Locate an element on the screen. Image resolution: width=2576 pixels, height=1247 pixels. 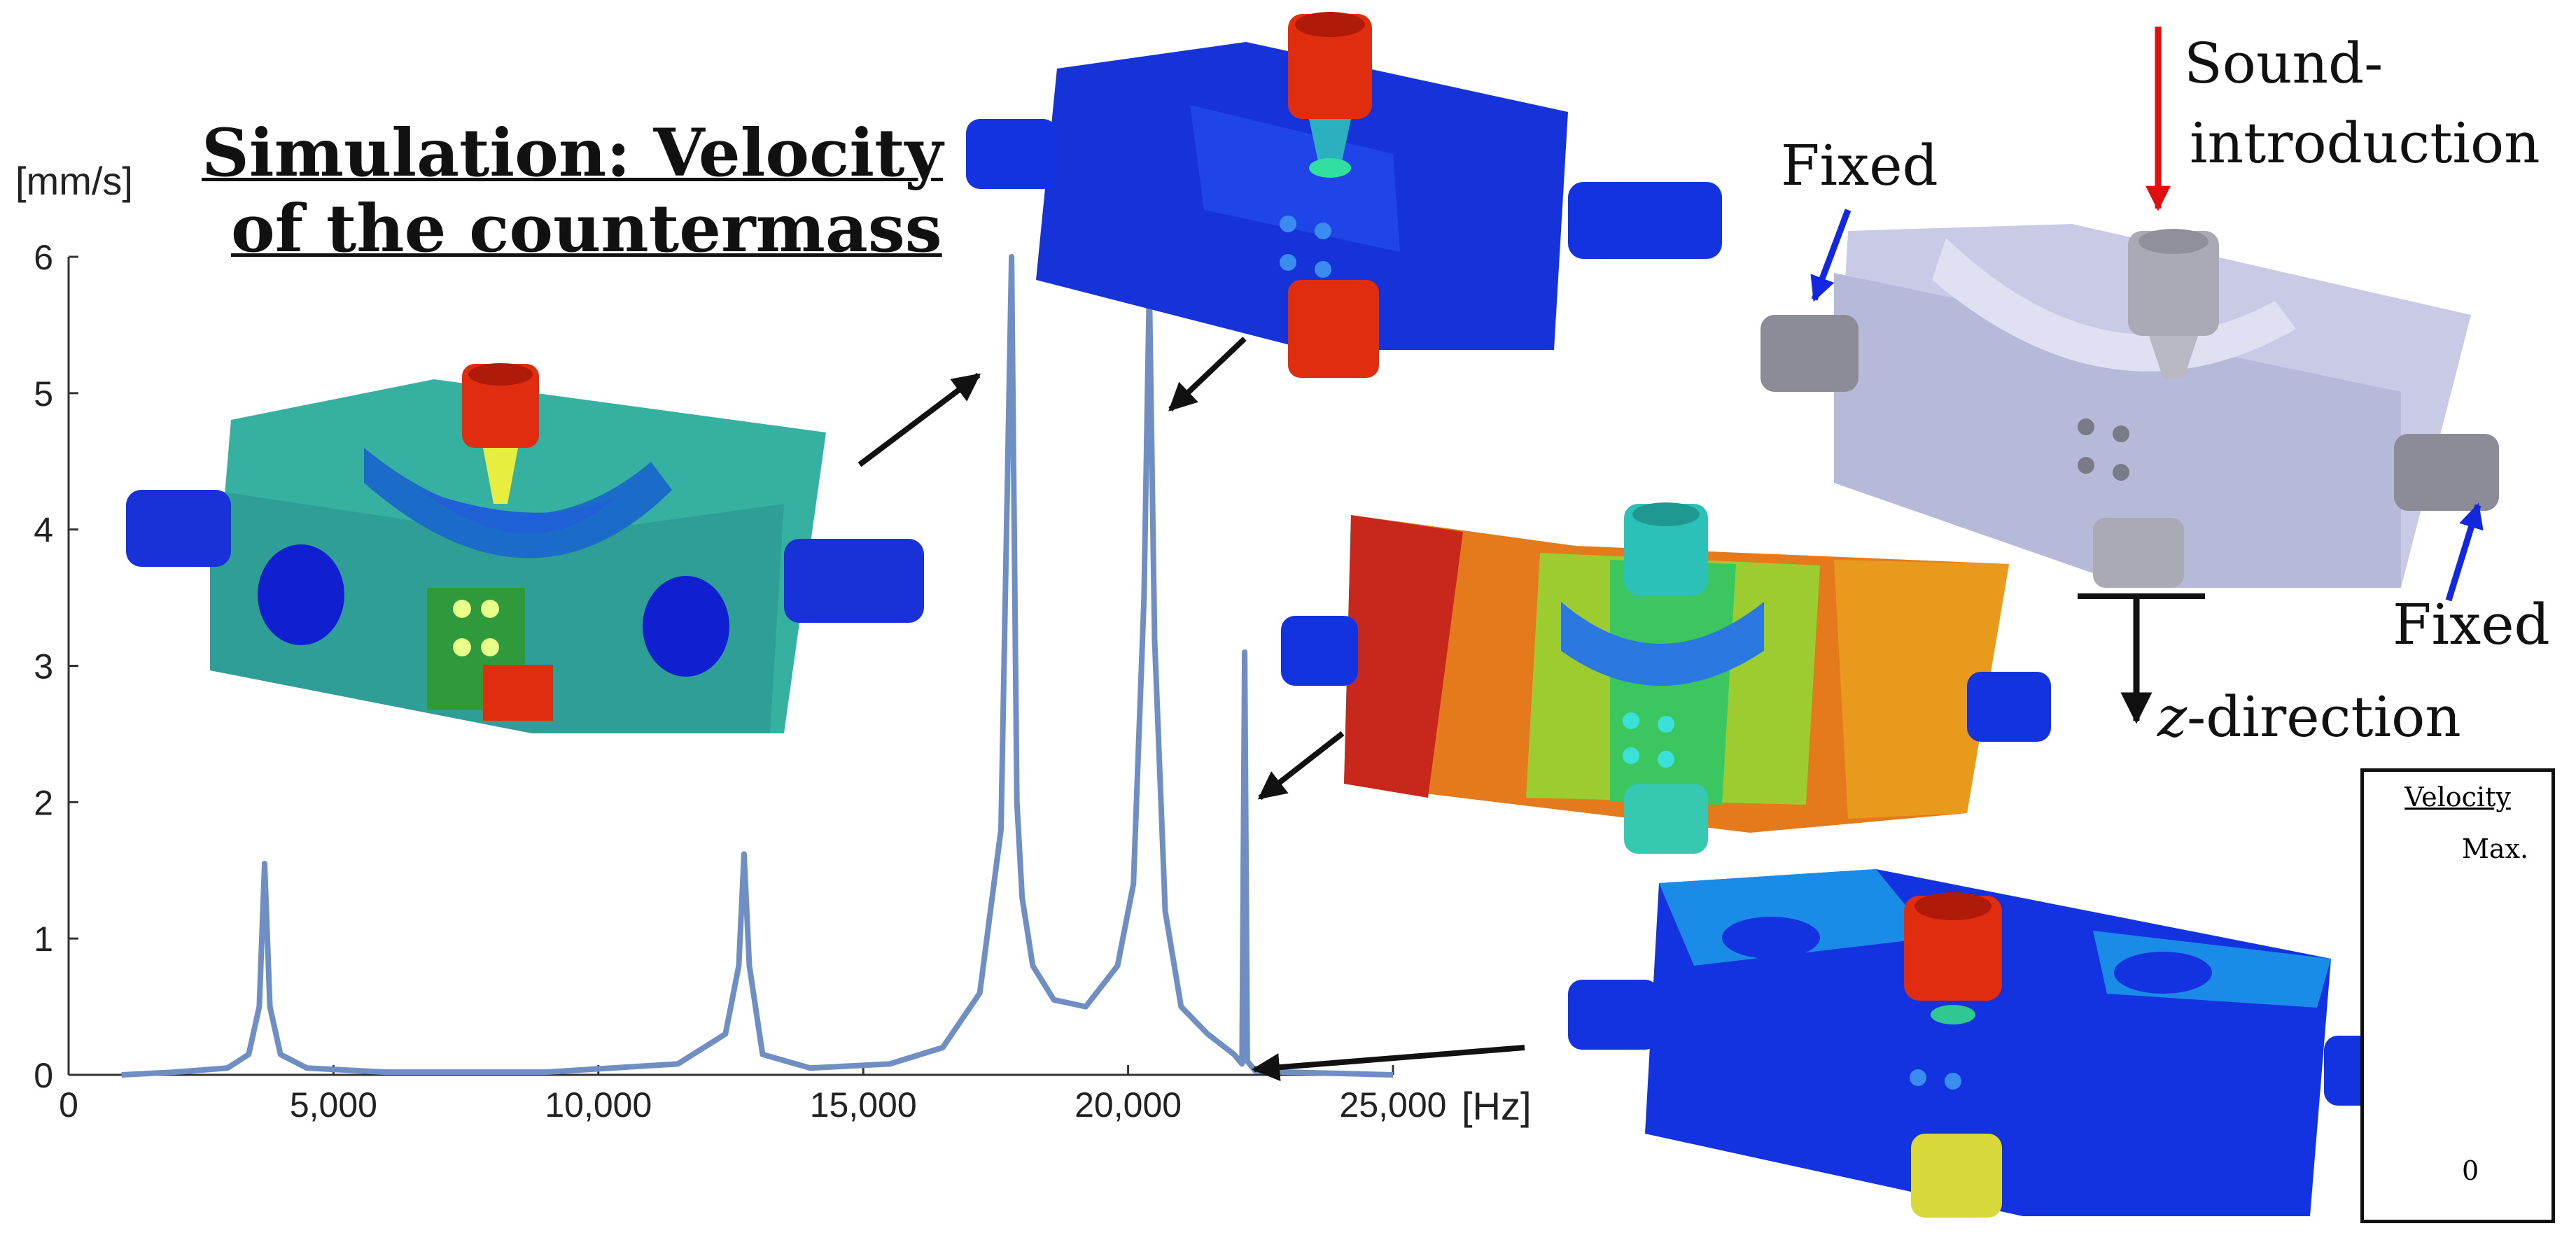
z-direction-text: -direction is located at coordinates (2324, 716).